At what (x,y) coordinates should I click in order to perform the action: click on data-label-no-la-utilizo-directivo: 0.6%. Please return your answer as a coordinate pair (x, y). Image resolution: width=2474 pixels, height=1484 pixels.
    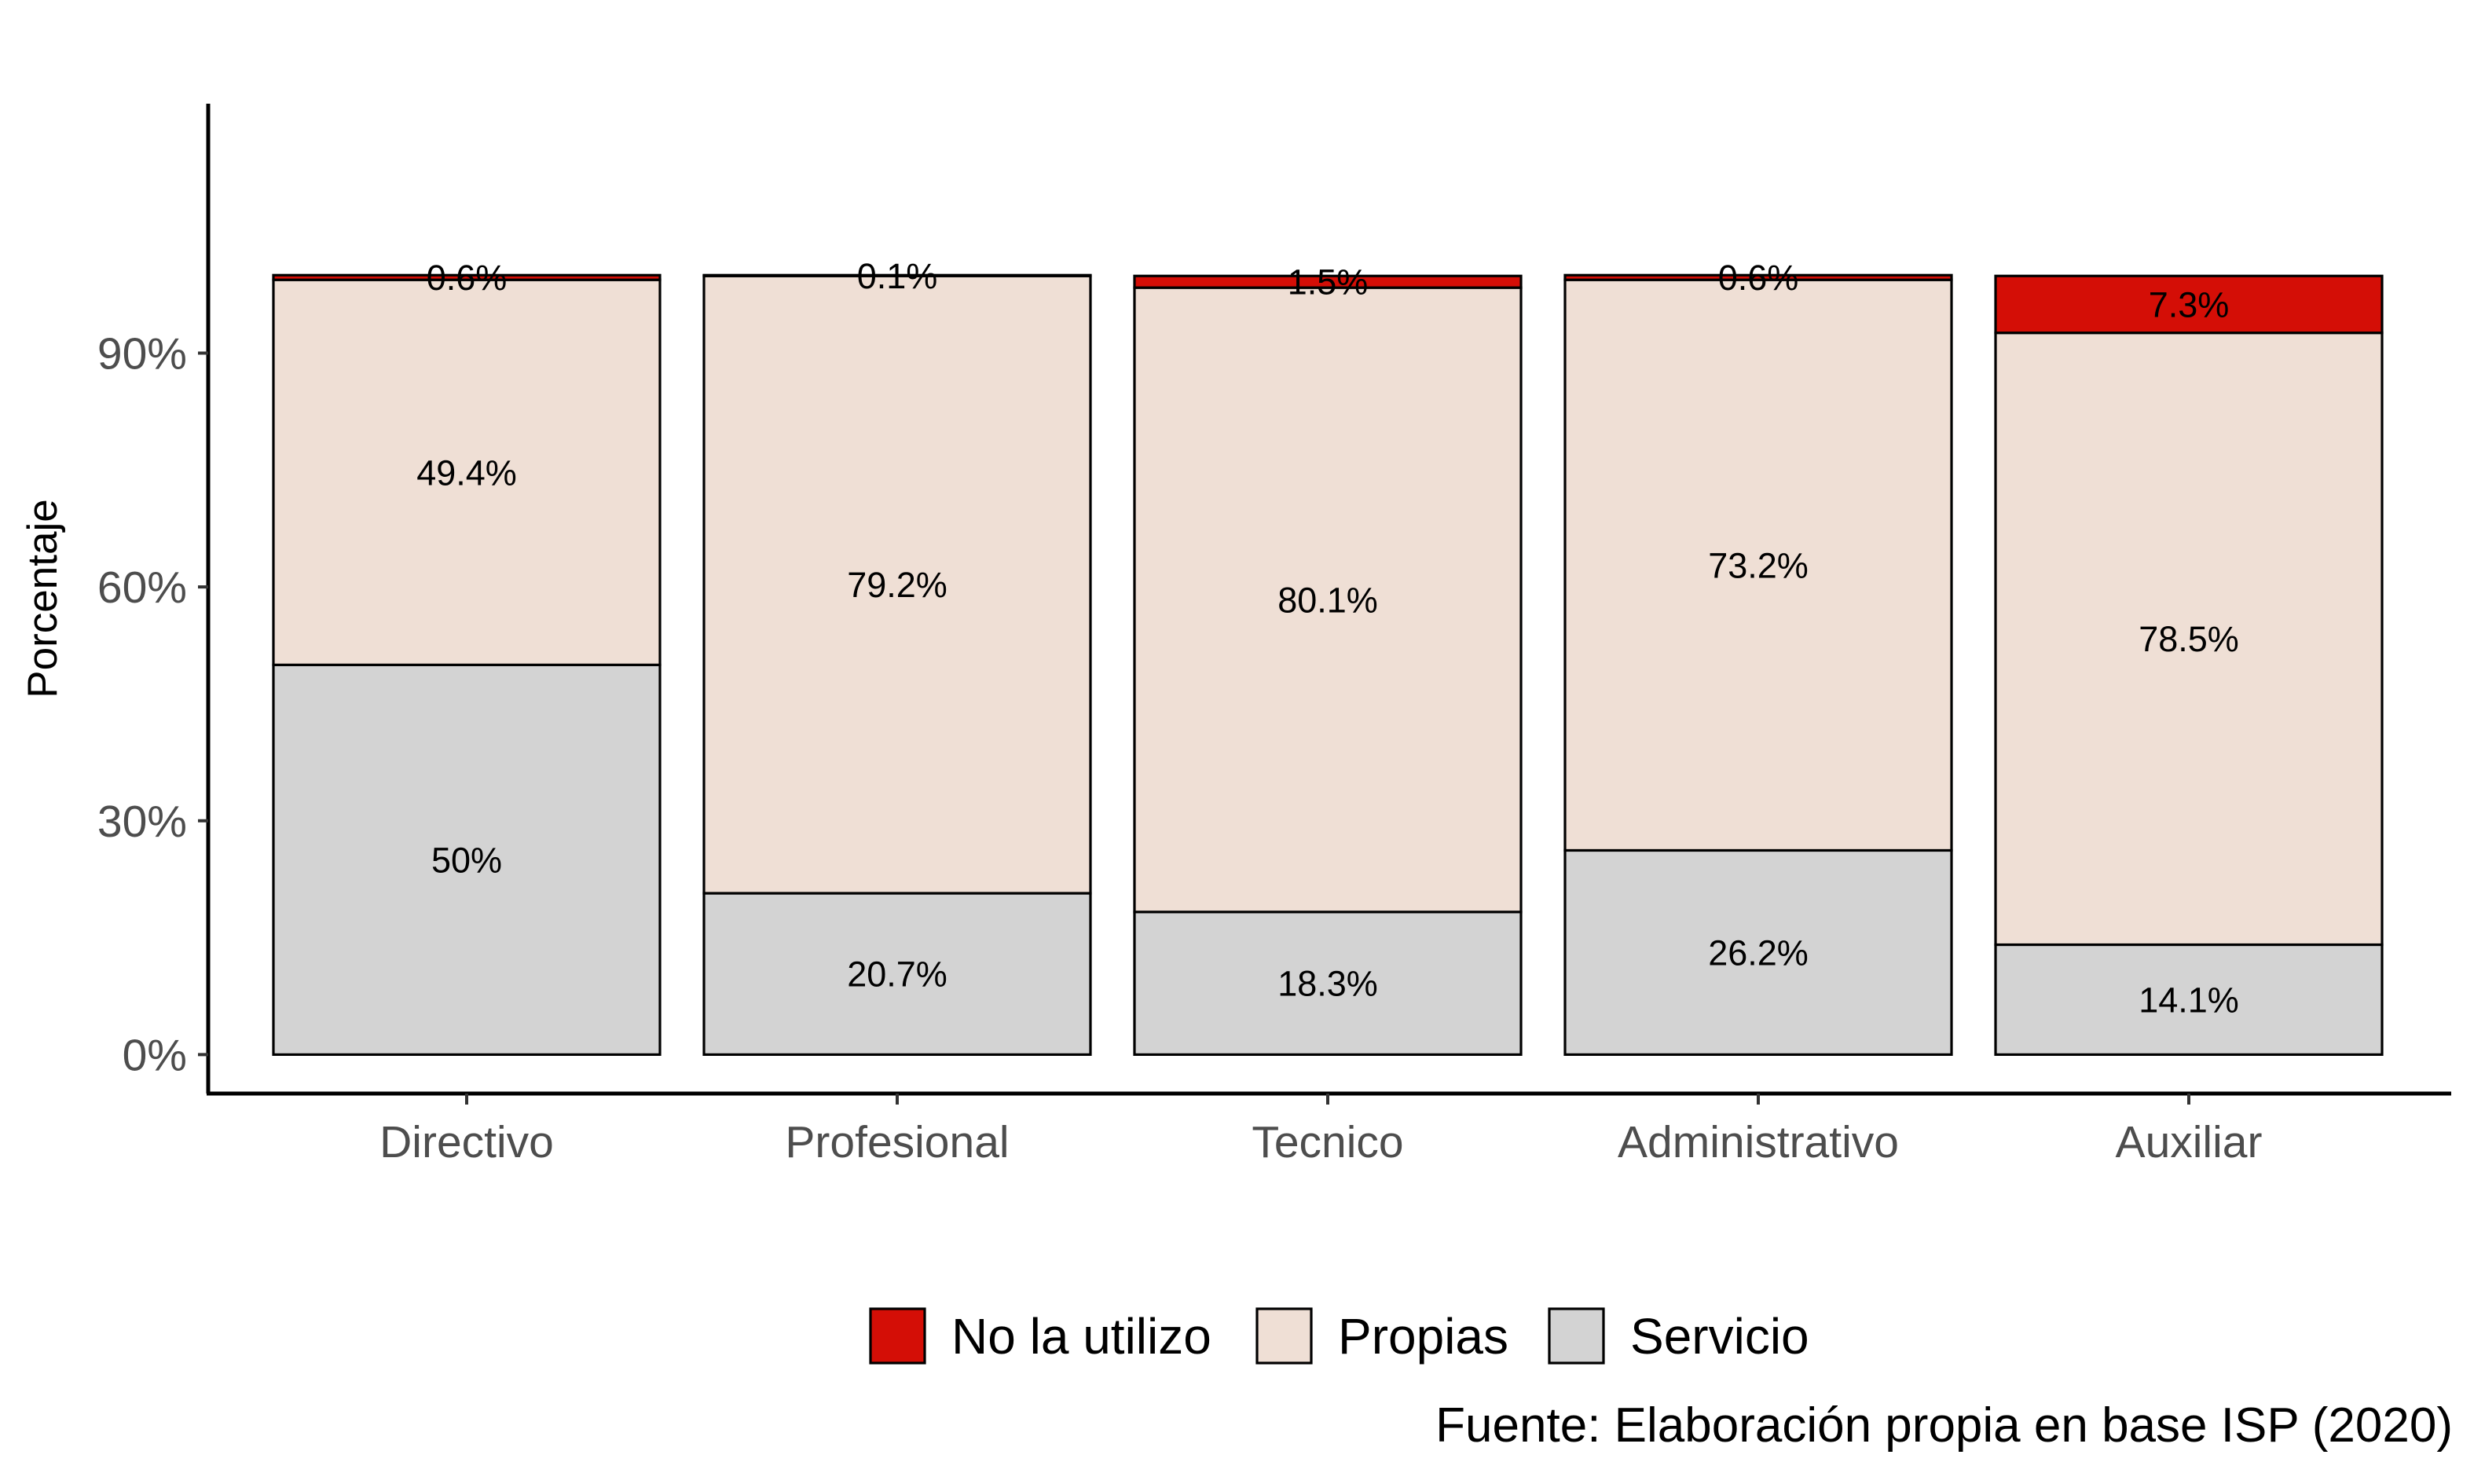
    Looking at the image, I should click on (467, 278).